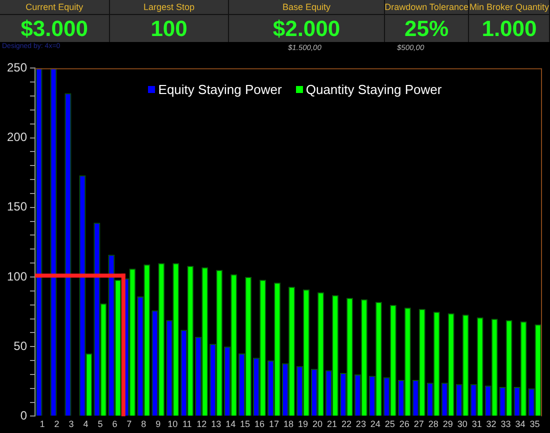 The width and height of the screenshot is (550, 433). What do you see at coordinates (201, 424) in the screenshot?
I see `x-tick-label: 12` at bounding box center [201, 424].